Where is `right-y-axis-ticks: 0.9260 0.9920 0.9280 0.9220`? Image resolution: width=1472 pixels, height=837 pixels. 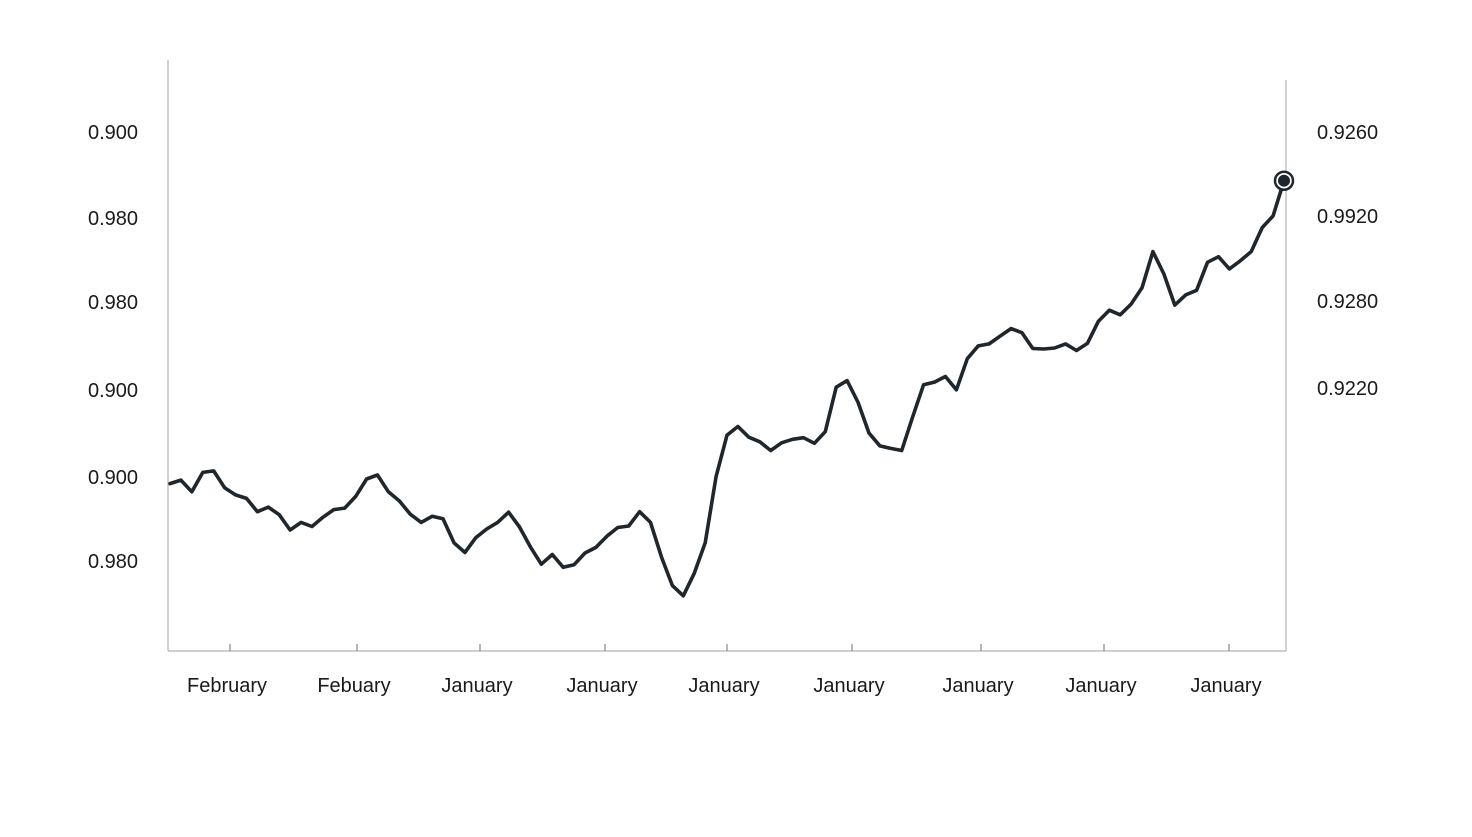 right-y-axis-ticks: 0.9260 0.9920 0.9280 0.9220 is located at coordinates (1347, 261).